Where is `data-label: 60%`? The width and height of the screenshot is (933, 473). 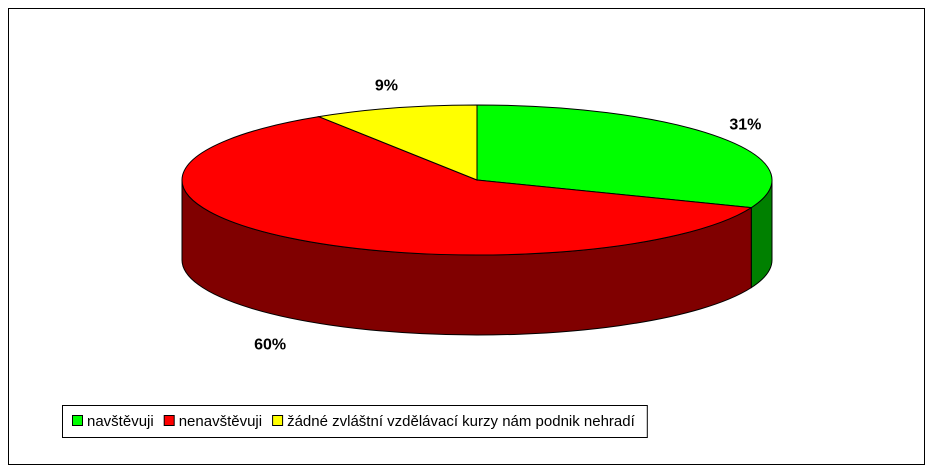
data-label: 60% is located at coordinates (270, 344).